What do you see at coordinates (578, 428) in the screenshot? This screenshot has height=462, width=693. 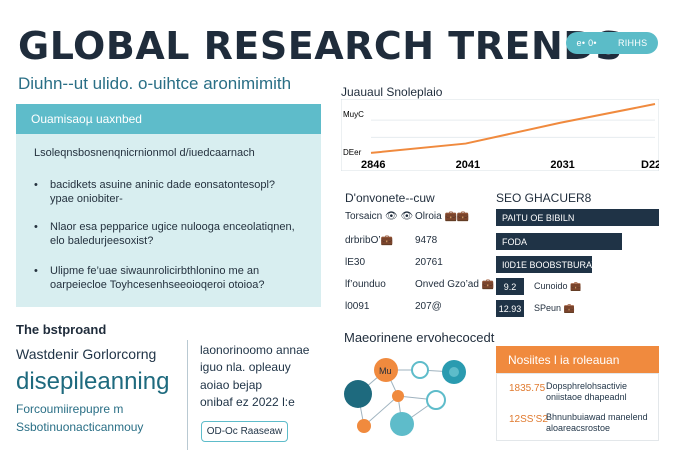 I see `highlight-text: aloareacsrostoe` at bounding box center [578, 428].